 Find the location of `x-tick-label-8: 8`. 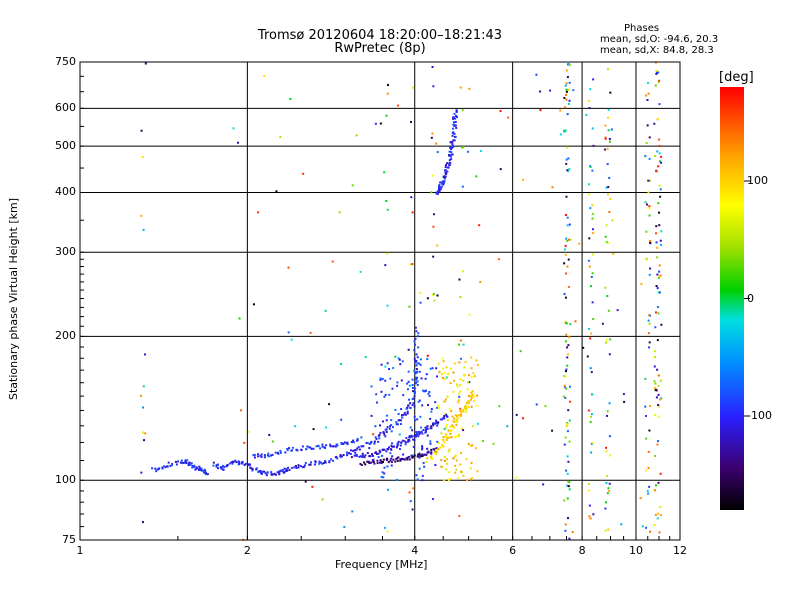

x-tick-label-8: 8 is located at coordinates (582, 550).